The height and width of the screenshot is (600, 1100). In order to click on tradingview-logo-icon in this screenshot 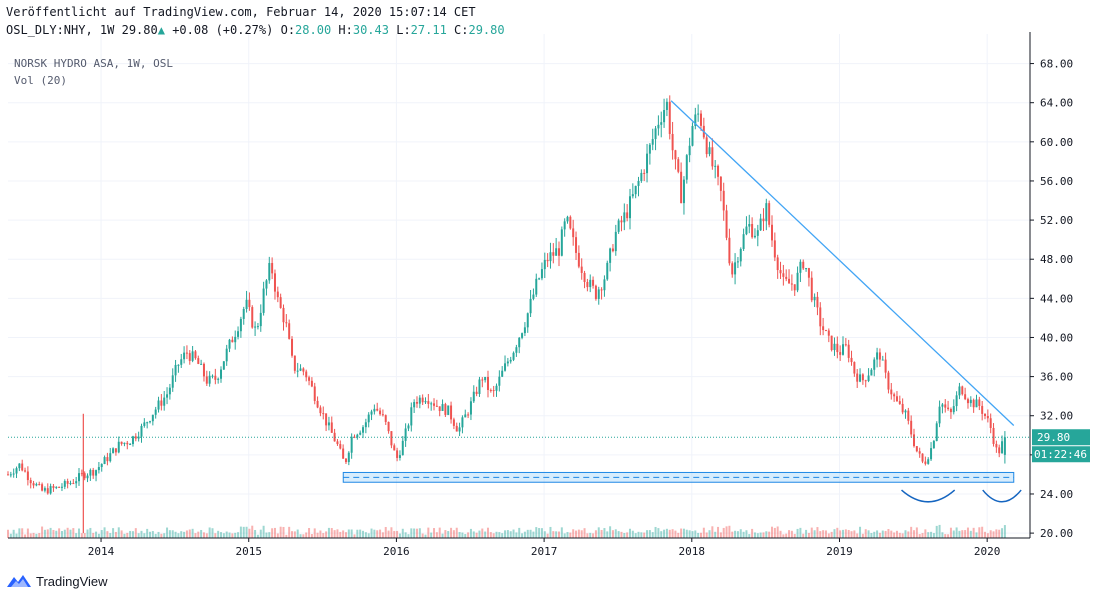, I will do `click(19, 581)`.